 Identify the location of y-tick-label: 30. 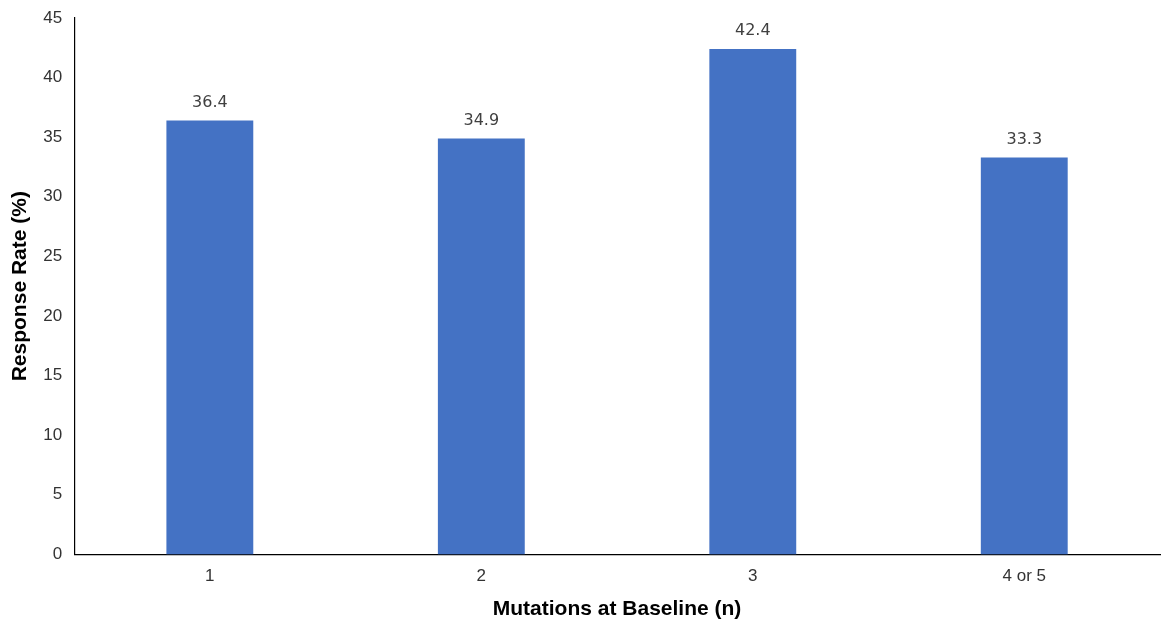
(53, 196).